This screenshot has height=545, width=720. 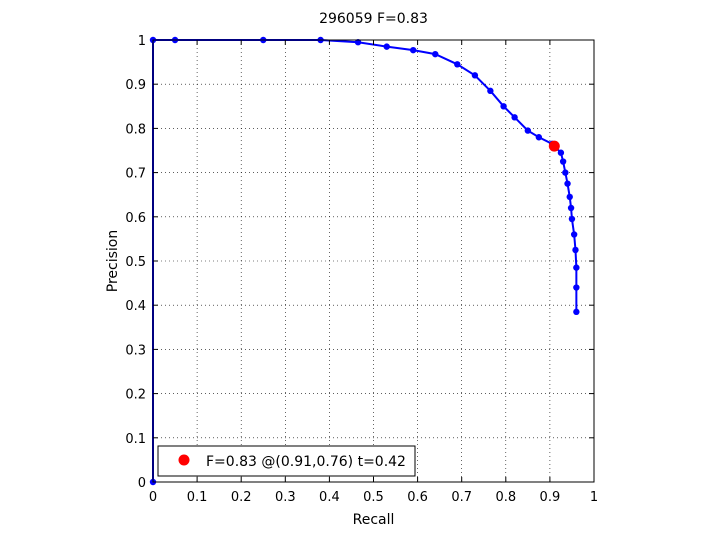 What do you see at coordinates (113, 261) in the screenshot?
I see `y-axis-title: Precision` at bounding box center [113, 261].